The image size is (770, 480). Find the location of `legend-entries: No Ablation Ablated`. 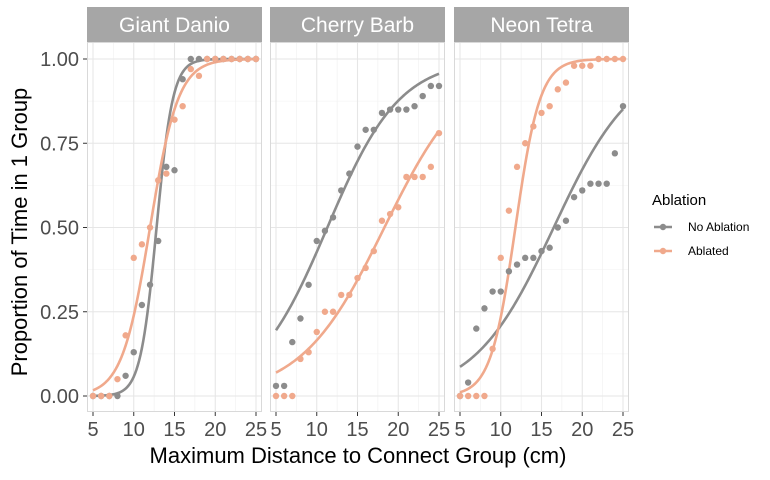

legend-entries: No Ablation Ablated is located at coordinates (701, 239).